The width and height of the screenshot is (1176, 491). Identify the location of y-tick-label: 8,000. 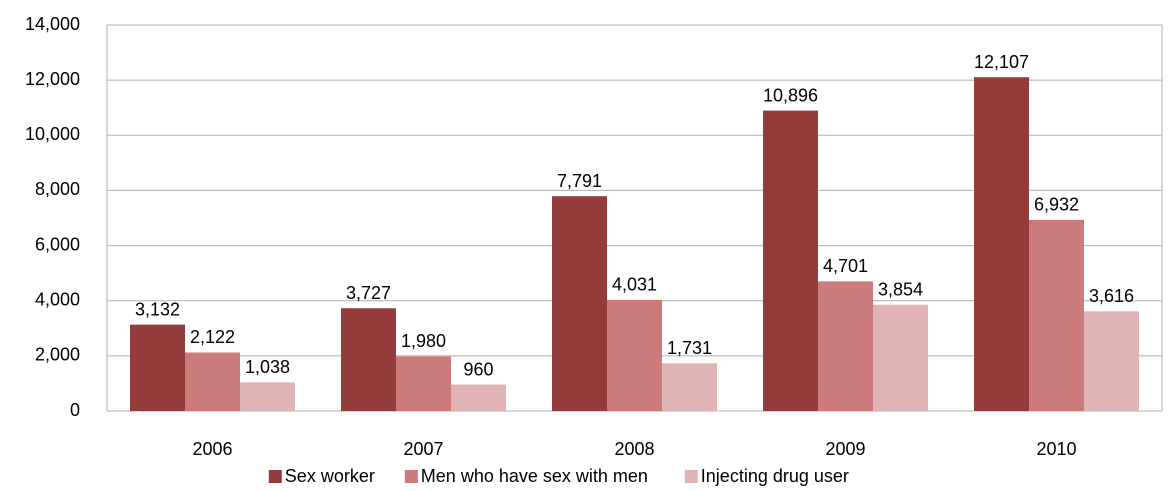
(57, 189).